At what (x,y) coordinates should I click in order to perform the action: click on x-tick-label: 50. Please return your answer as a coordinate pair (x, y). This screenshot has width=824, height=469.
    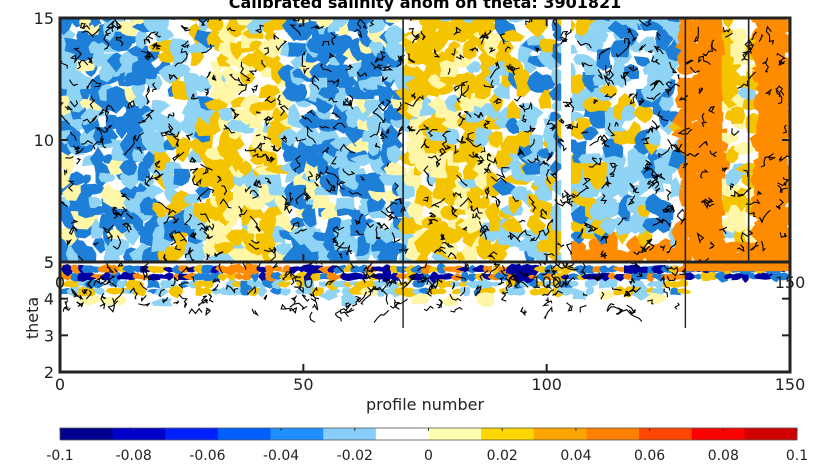
    Looking at the image, I should click on (303, 384).